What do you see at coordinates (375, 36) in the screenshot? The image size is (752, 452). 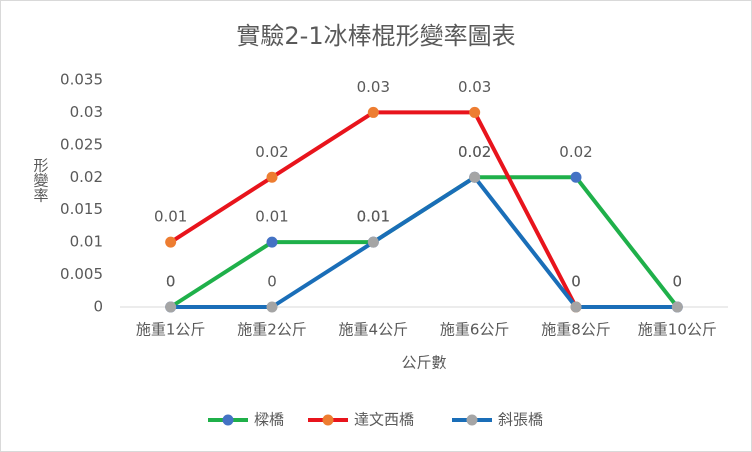 I see `chart-title: 實驗2-1冰棒棍形變率圖表` at bounding box center [375, 36].